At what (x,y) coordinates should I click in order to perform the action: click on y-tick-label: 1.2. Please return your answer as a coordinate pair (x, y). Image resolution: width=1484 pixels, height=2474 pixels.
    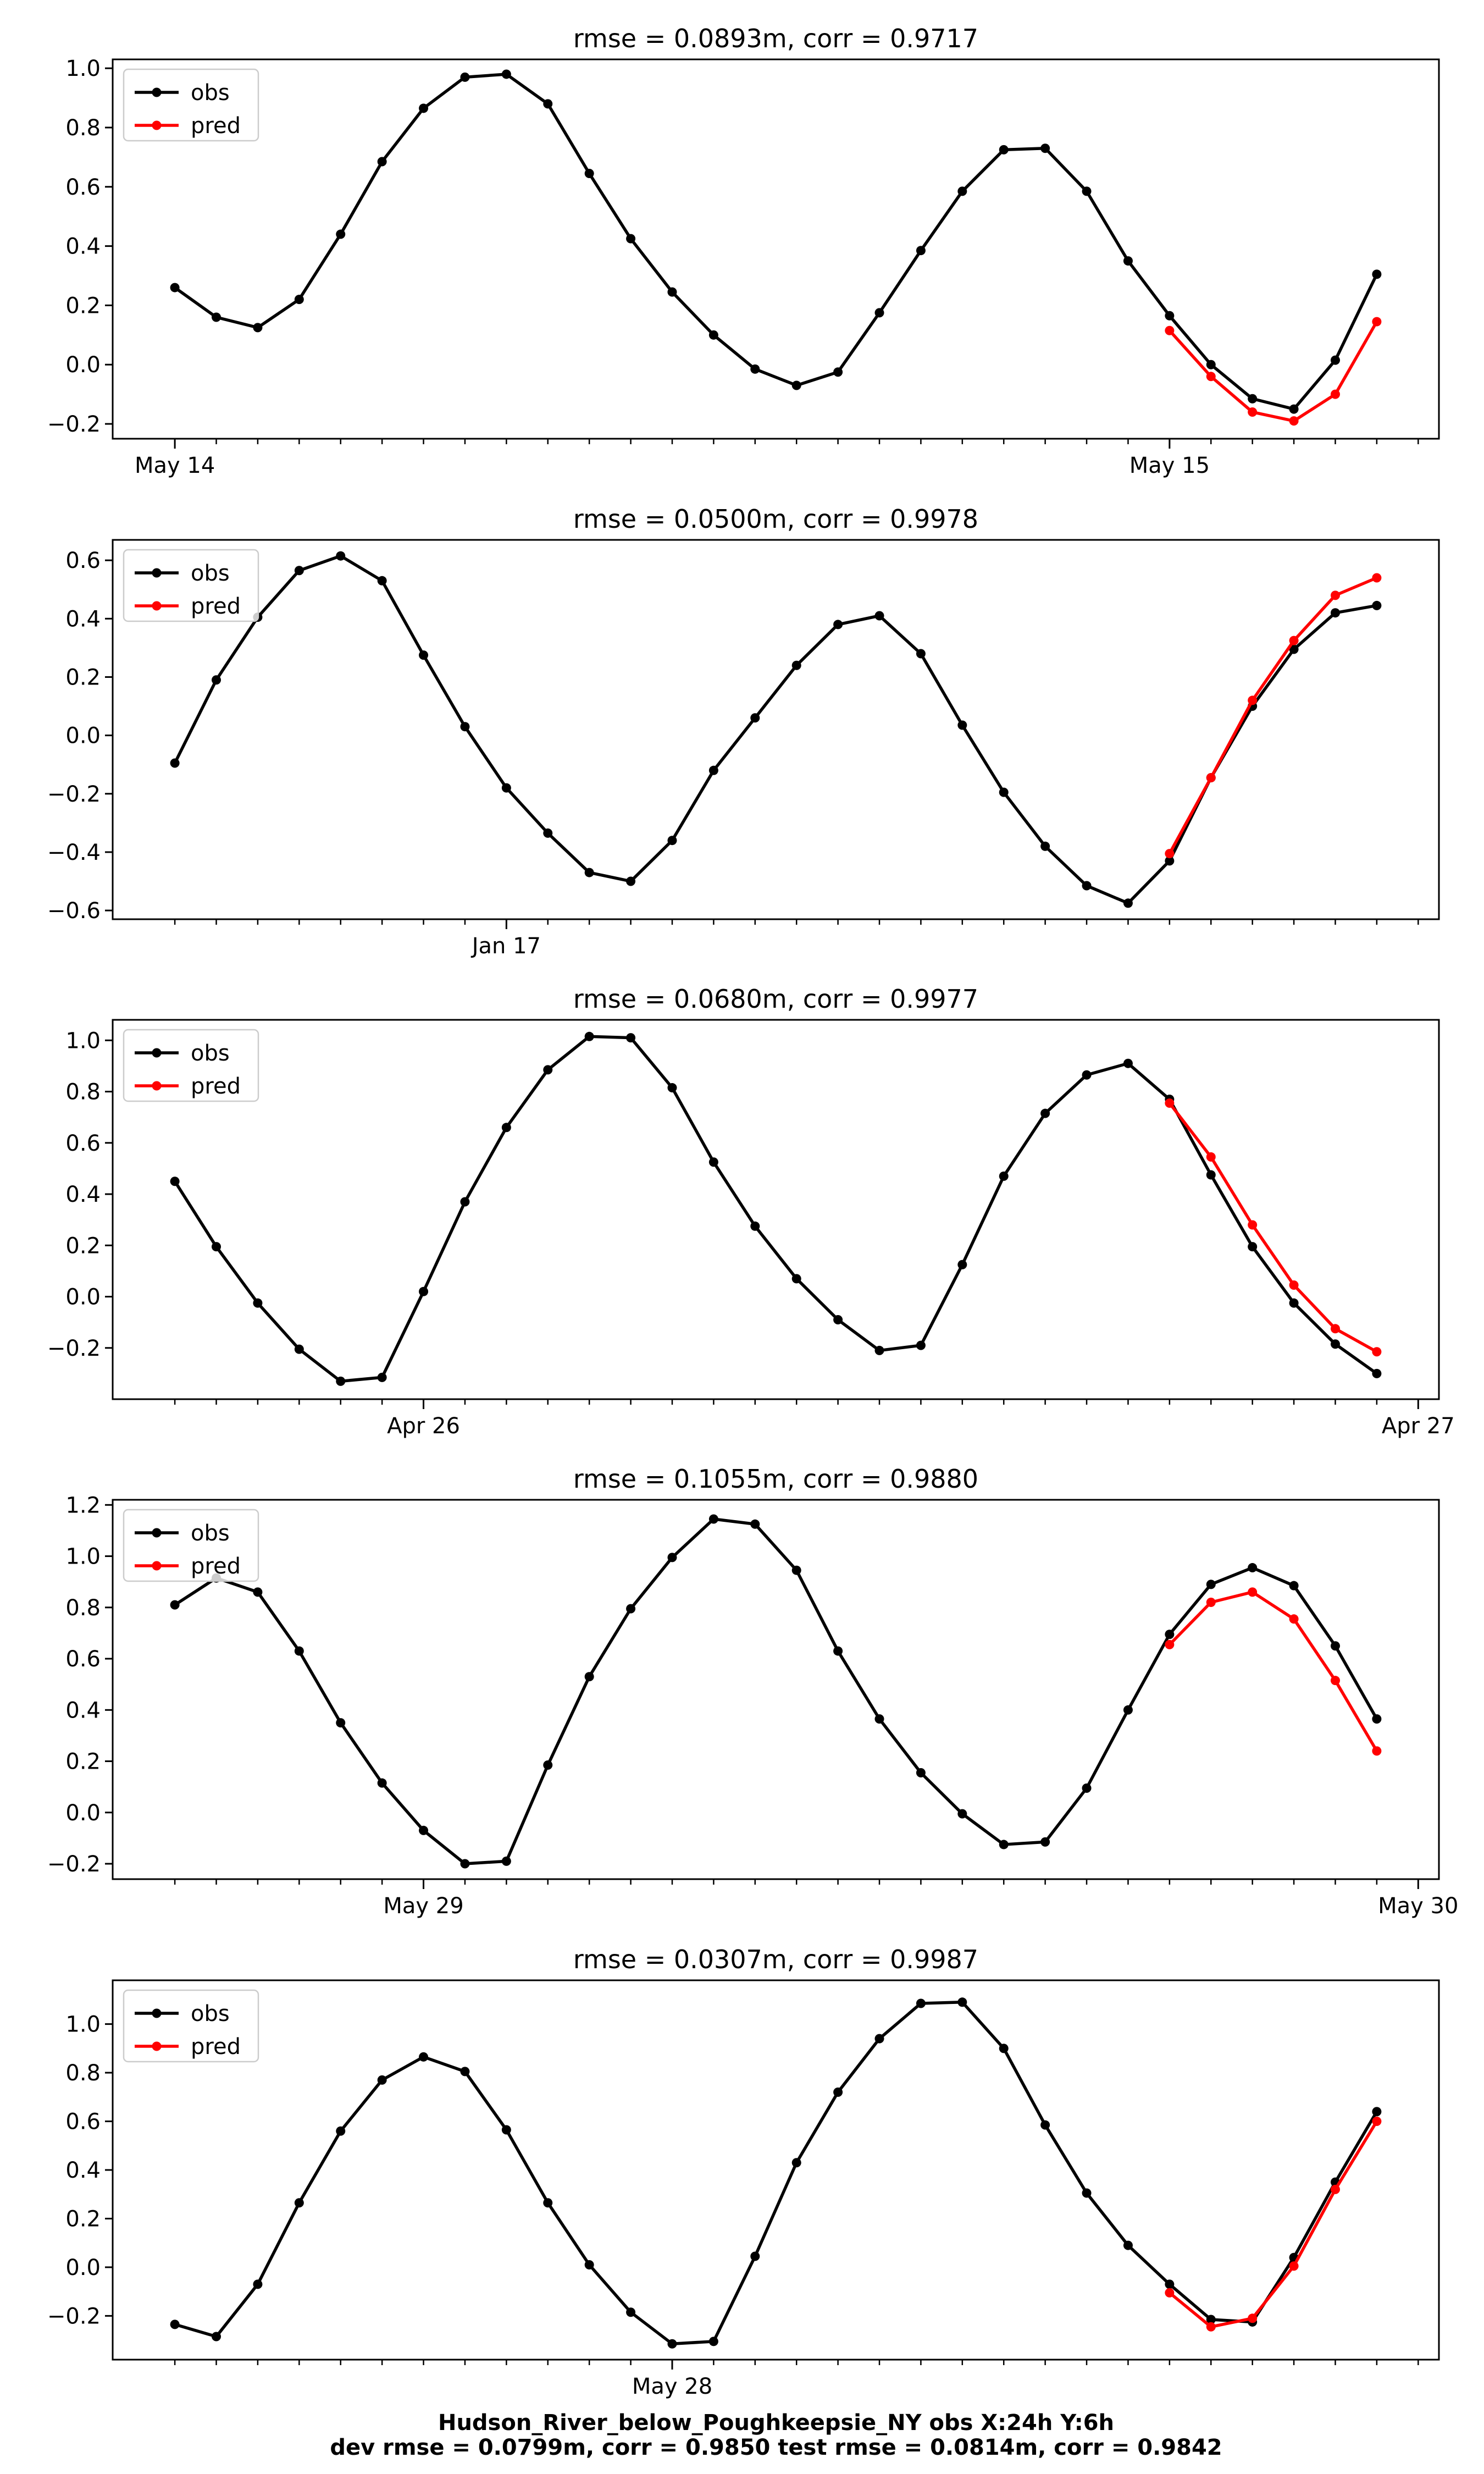
    Looking at the image, I should click on (83, 1506).